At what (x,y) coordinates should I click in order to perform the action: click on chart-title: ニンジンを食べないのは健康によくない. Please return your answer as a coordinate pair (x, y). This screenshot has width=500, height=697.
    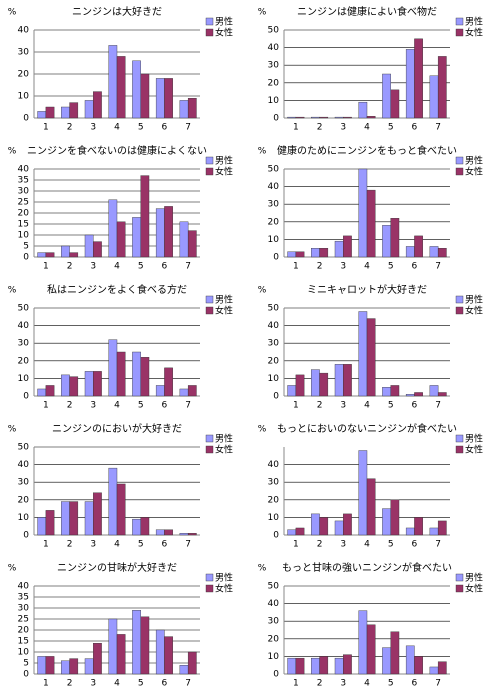
    Looking at the image, I should click on (117, 150).